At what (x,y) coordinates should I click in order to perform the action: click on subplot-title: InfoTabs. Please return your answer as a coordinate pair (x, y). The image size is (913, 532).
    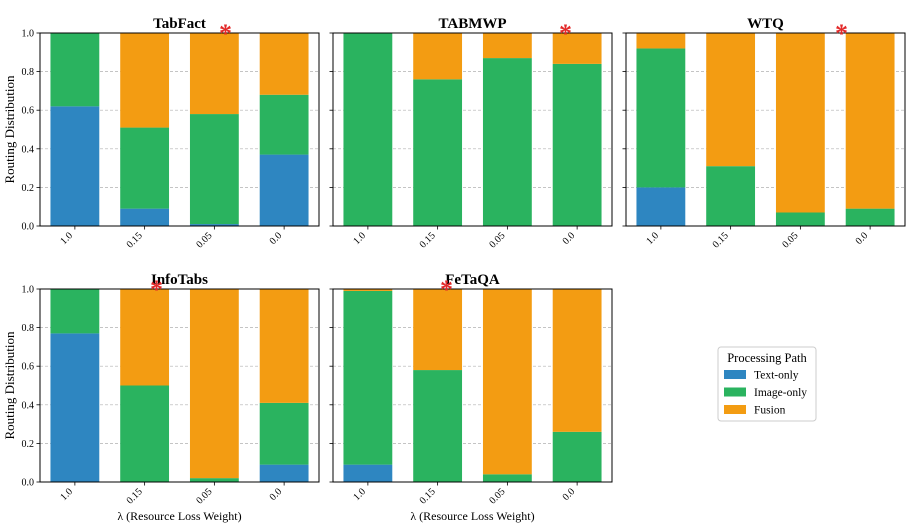
    Looking at the image, I should click on (179, 280).